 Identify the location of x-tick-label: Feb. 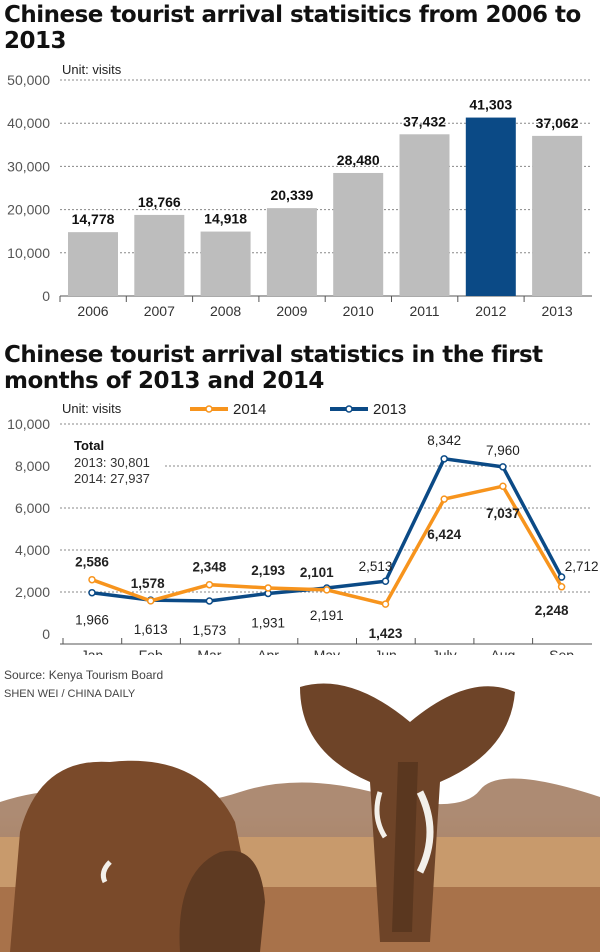
(151, 651).